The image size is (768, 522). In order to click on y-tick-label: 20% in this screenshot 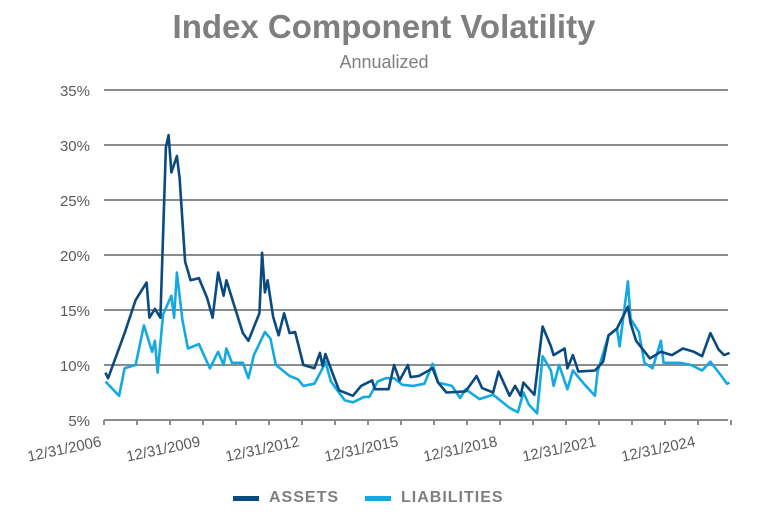, I will do `click(75, 256)`.